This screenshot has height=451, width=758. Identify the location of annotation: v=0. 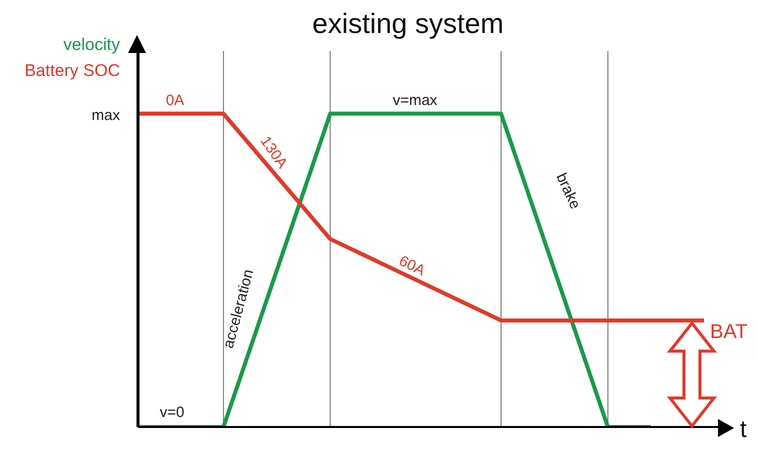
(172, 412).